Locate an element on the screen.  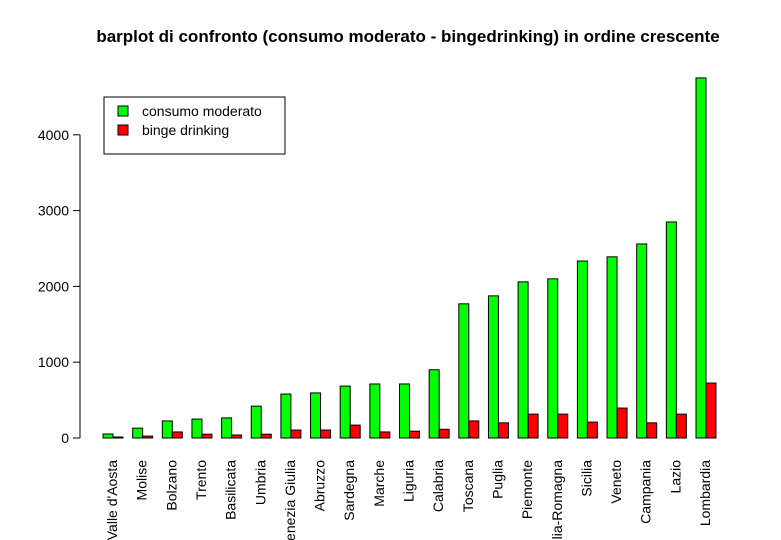
x-tick-label: Umbria is located at coordinates (260, 482).